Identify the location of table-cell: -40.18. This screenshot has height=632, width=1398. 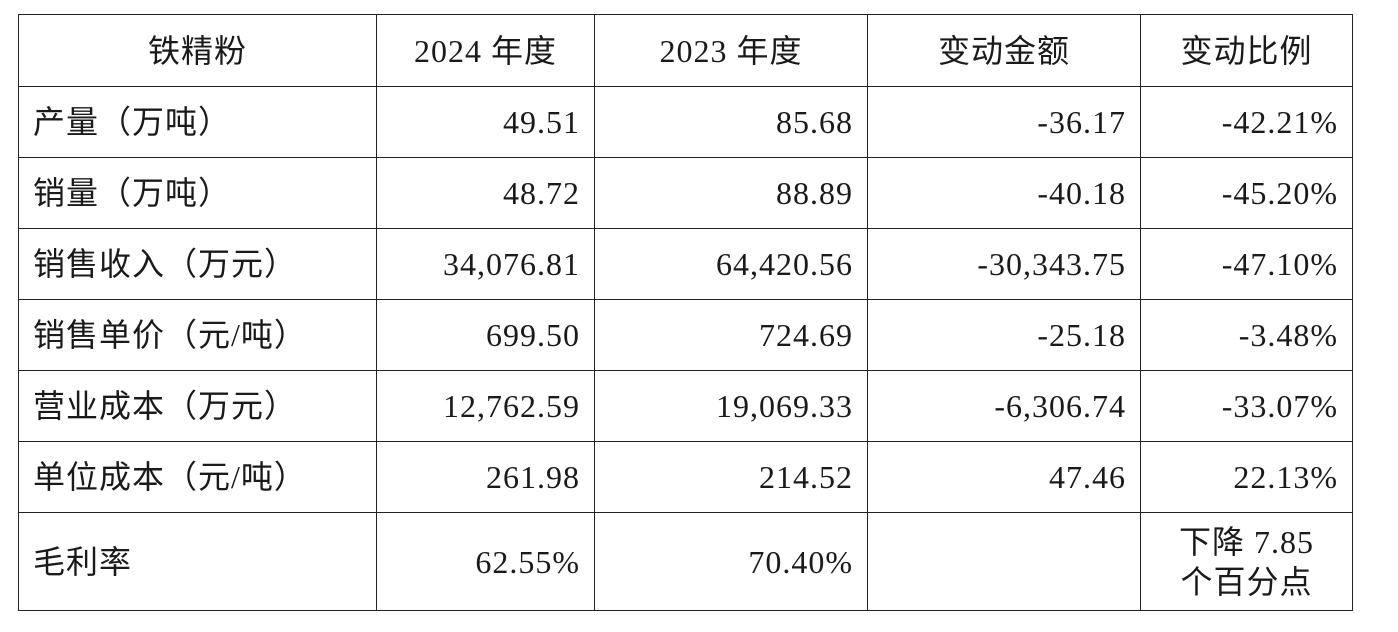
(1004, 193).